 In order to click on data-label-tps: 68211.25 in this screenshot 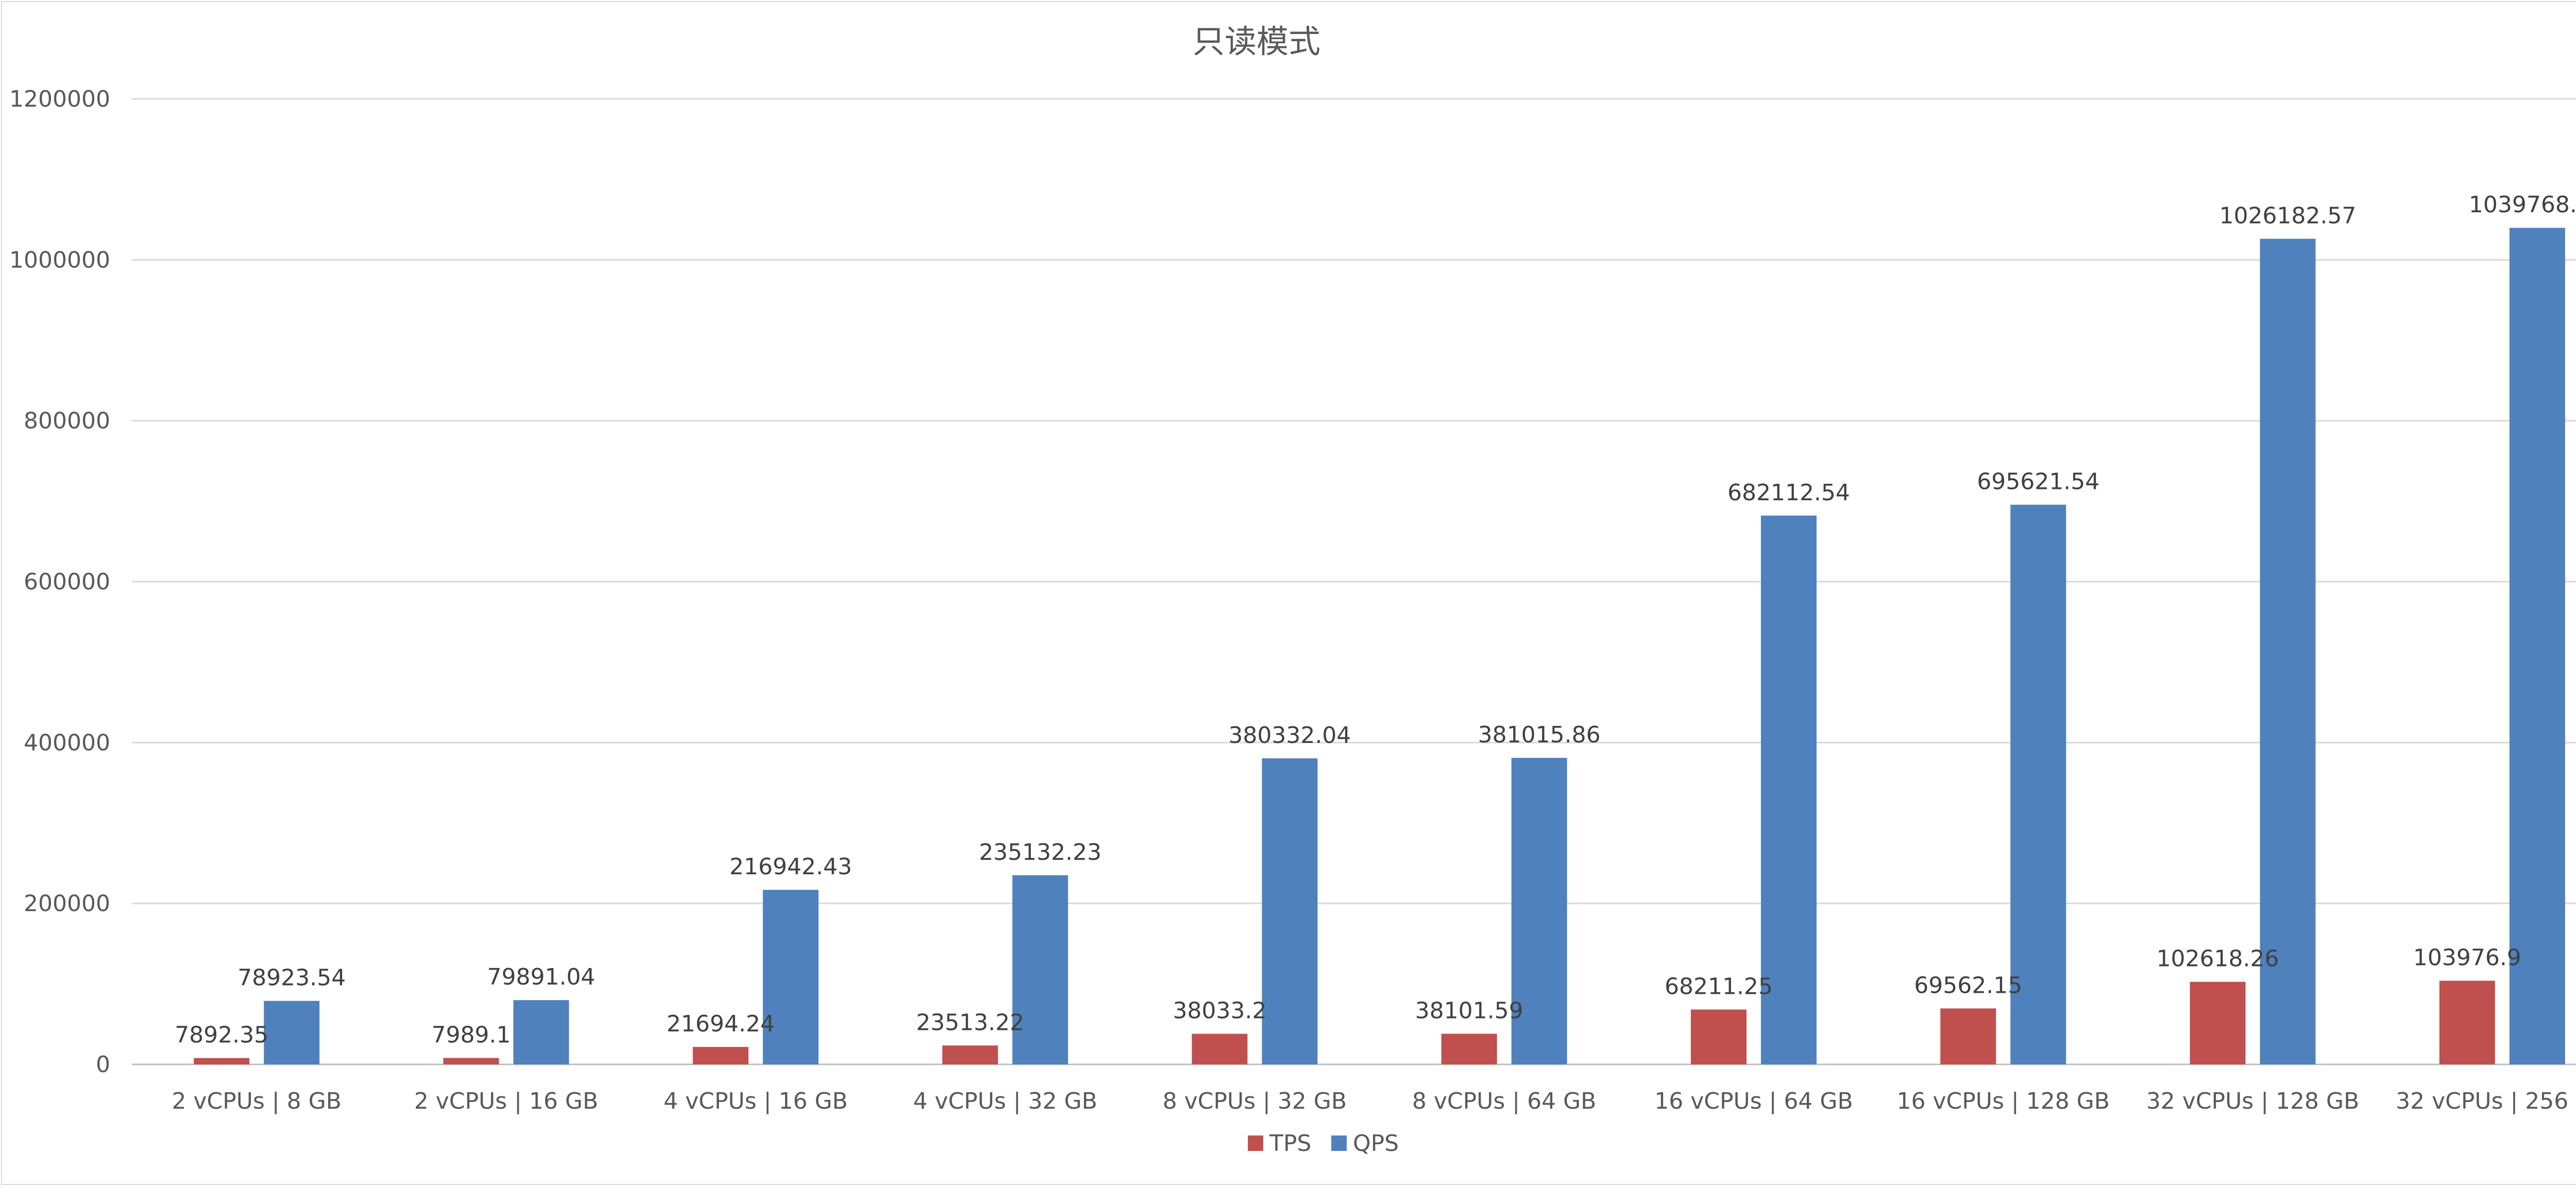, I will do `click(1719, 986)`.